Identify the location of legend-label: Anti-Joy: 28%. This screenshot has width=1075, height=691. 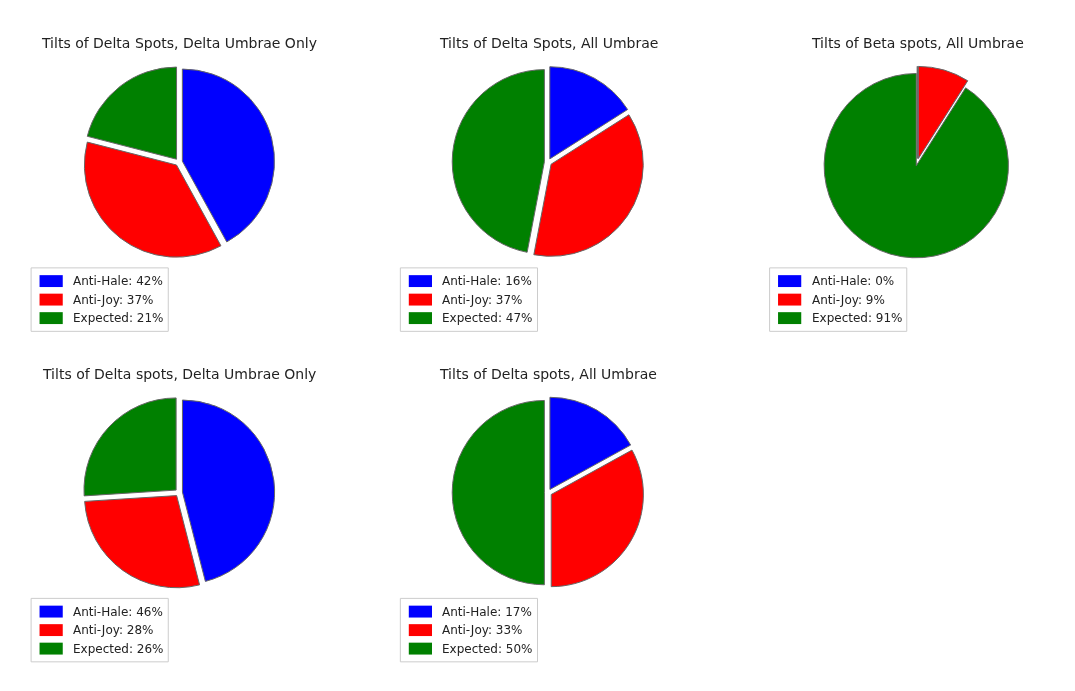
(113, 630).